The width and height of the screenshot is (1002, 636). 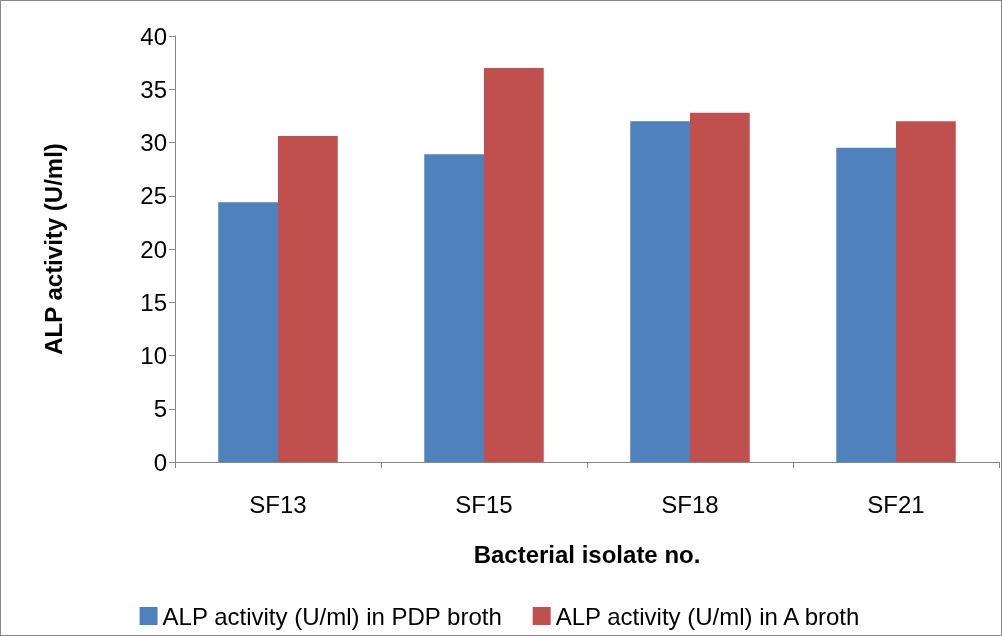 What do you see at coordinates (690, 504) in the screenshot?
I see `x-tick-label: SF18` at bounding box center [690, 504].